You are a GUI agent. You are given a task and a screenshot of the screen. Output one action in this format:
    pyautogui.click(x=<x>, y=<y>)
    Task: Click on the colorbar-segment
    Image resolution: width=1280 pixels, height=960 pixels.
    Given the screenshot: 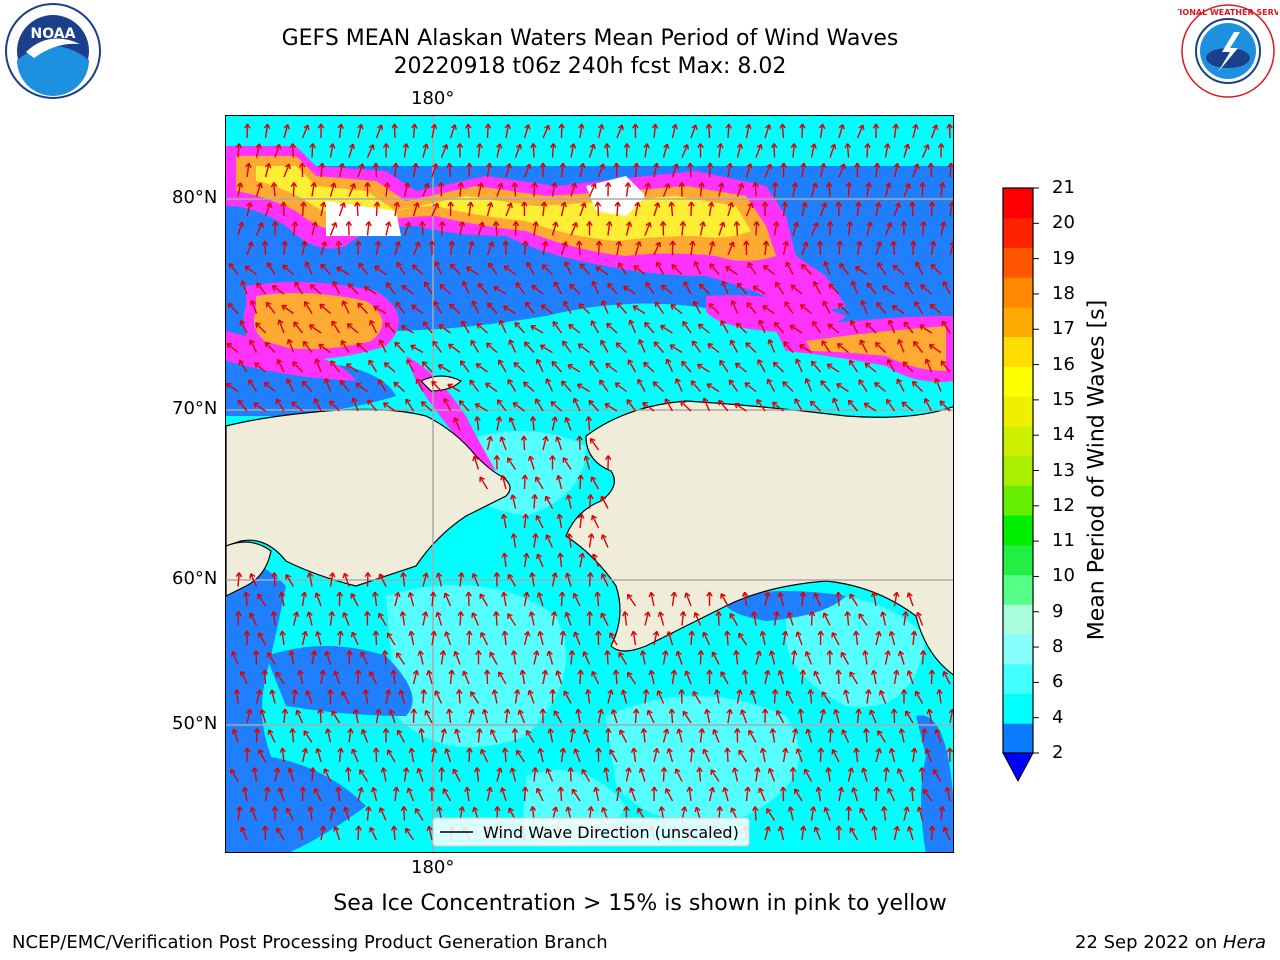 What is the action you would take?
    pyautogui.click(x=1018, y=322)
    